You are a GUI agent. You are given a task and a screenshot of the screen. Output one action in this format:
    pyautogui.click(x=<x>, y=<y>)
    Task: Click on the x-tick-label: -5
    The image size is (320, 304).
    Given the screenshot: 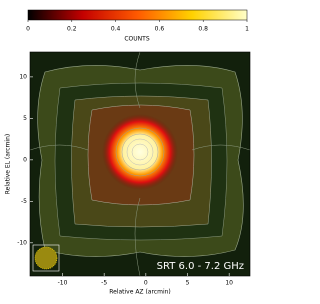 What is the action you would take?
    pyautogui.click(x=104, y=283)
    